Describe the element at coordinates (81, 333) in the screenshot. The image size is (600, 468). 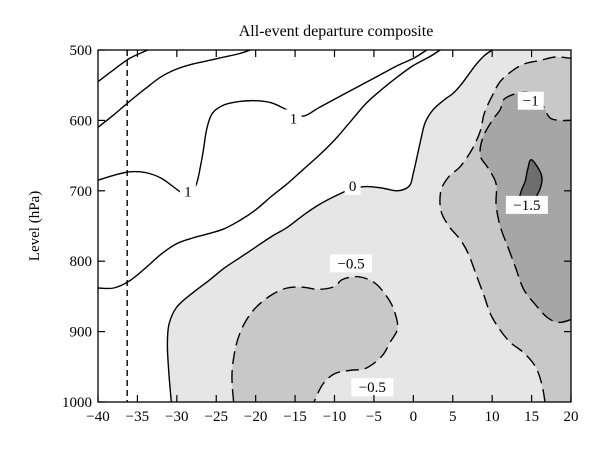
I see `y-tick-label: 900` at that location.